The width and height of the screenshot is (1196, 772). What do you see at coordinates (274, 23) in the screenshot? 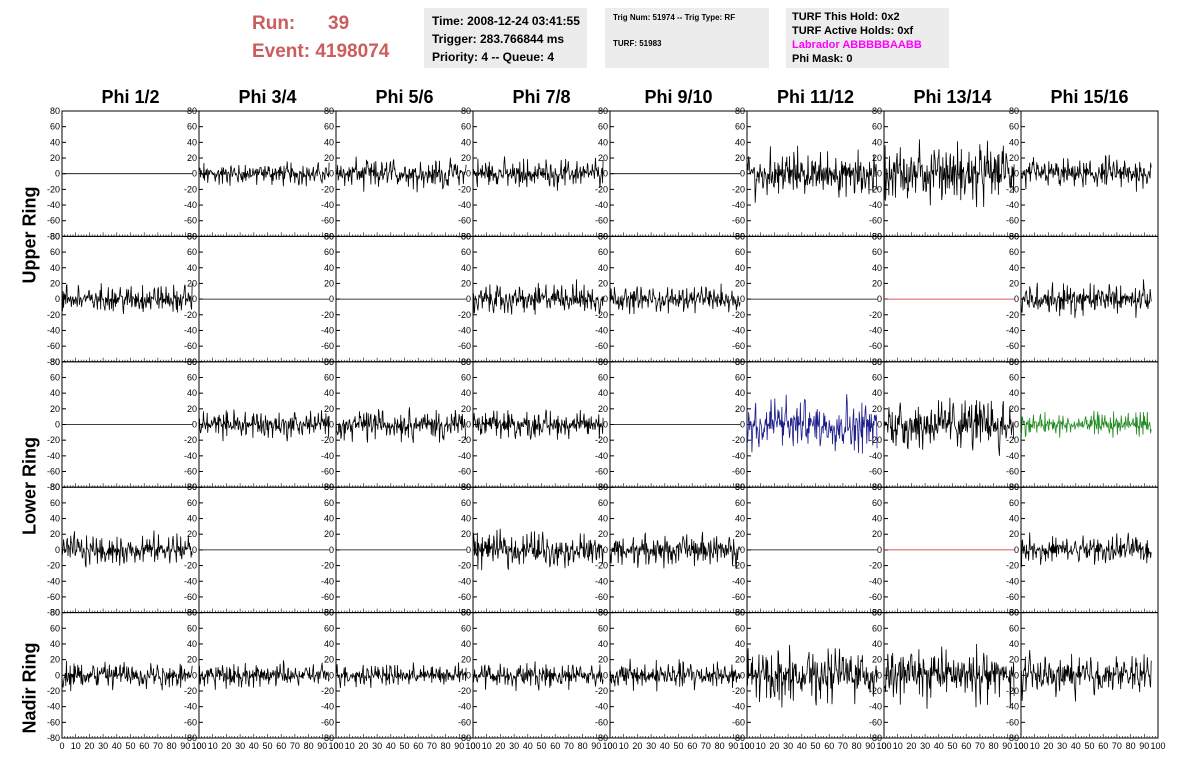
I see `run-label: Run:` at bounding box center [274, 23].